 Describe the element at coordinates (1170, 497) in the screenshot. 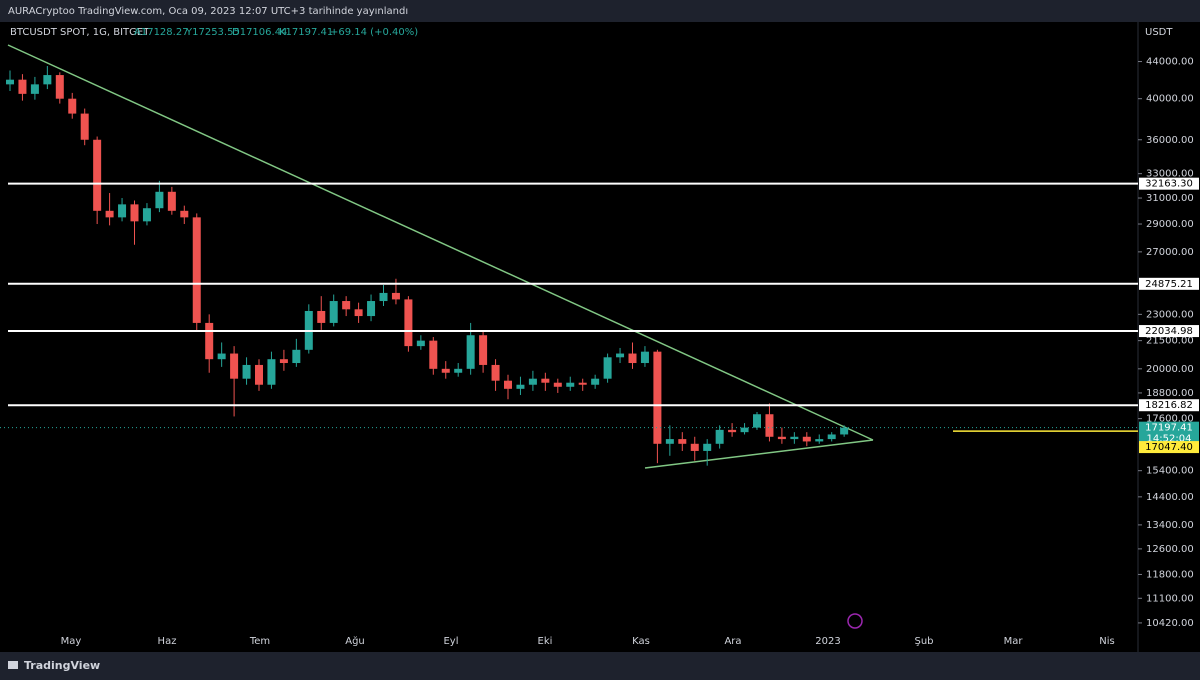

I see `y-tick-label: 14400.00` at that location.